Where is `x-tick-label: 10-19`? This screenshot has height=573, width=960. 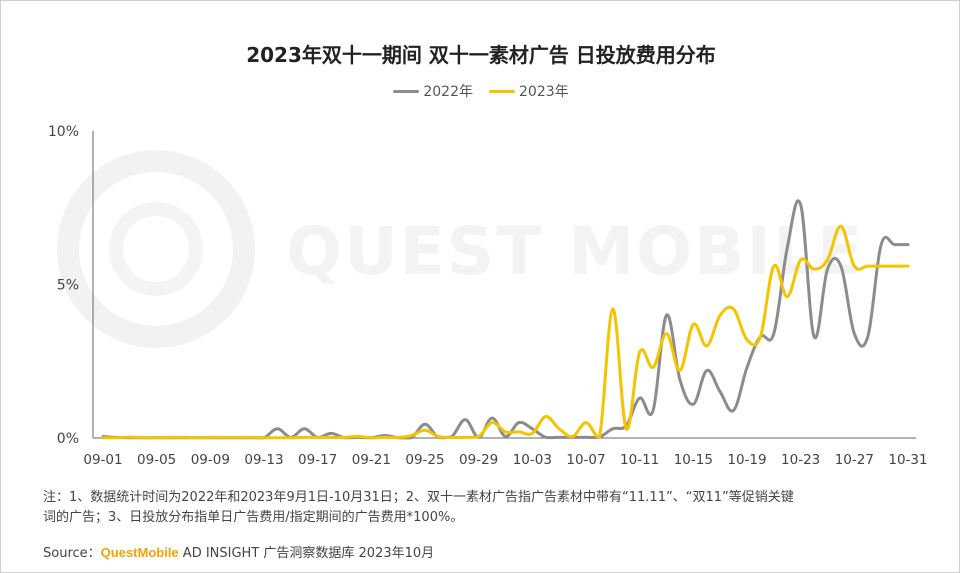 x-tick-label: 10-19 is located at coordinates (746, 460).